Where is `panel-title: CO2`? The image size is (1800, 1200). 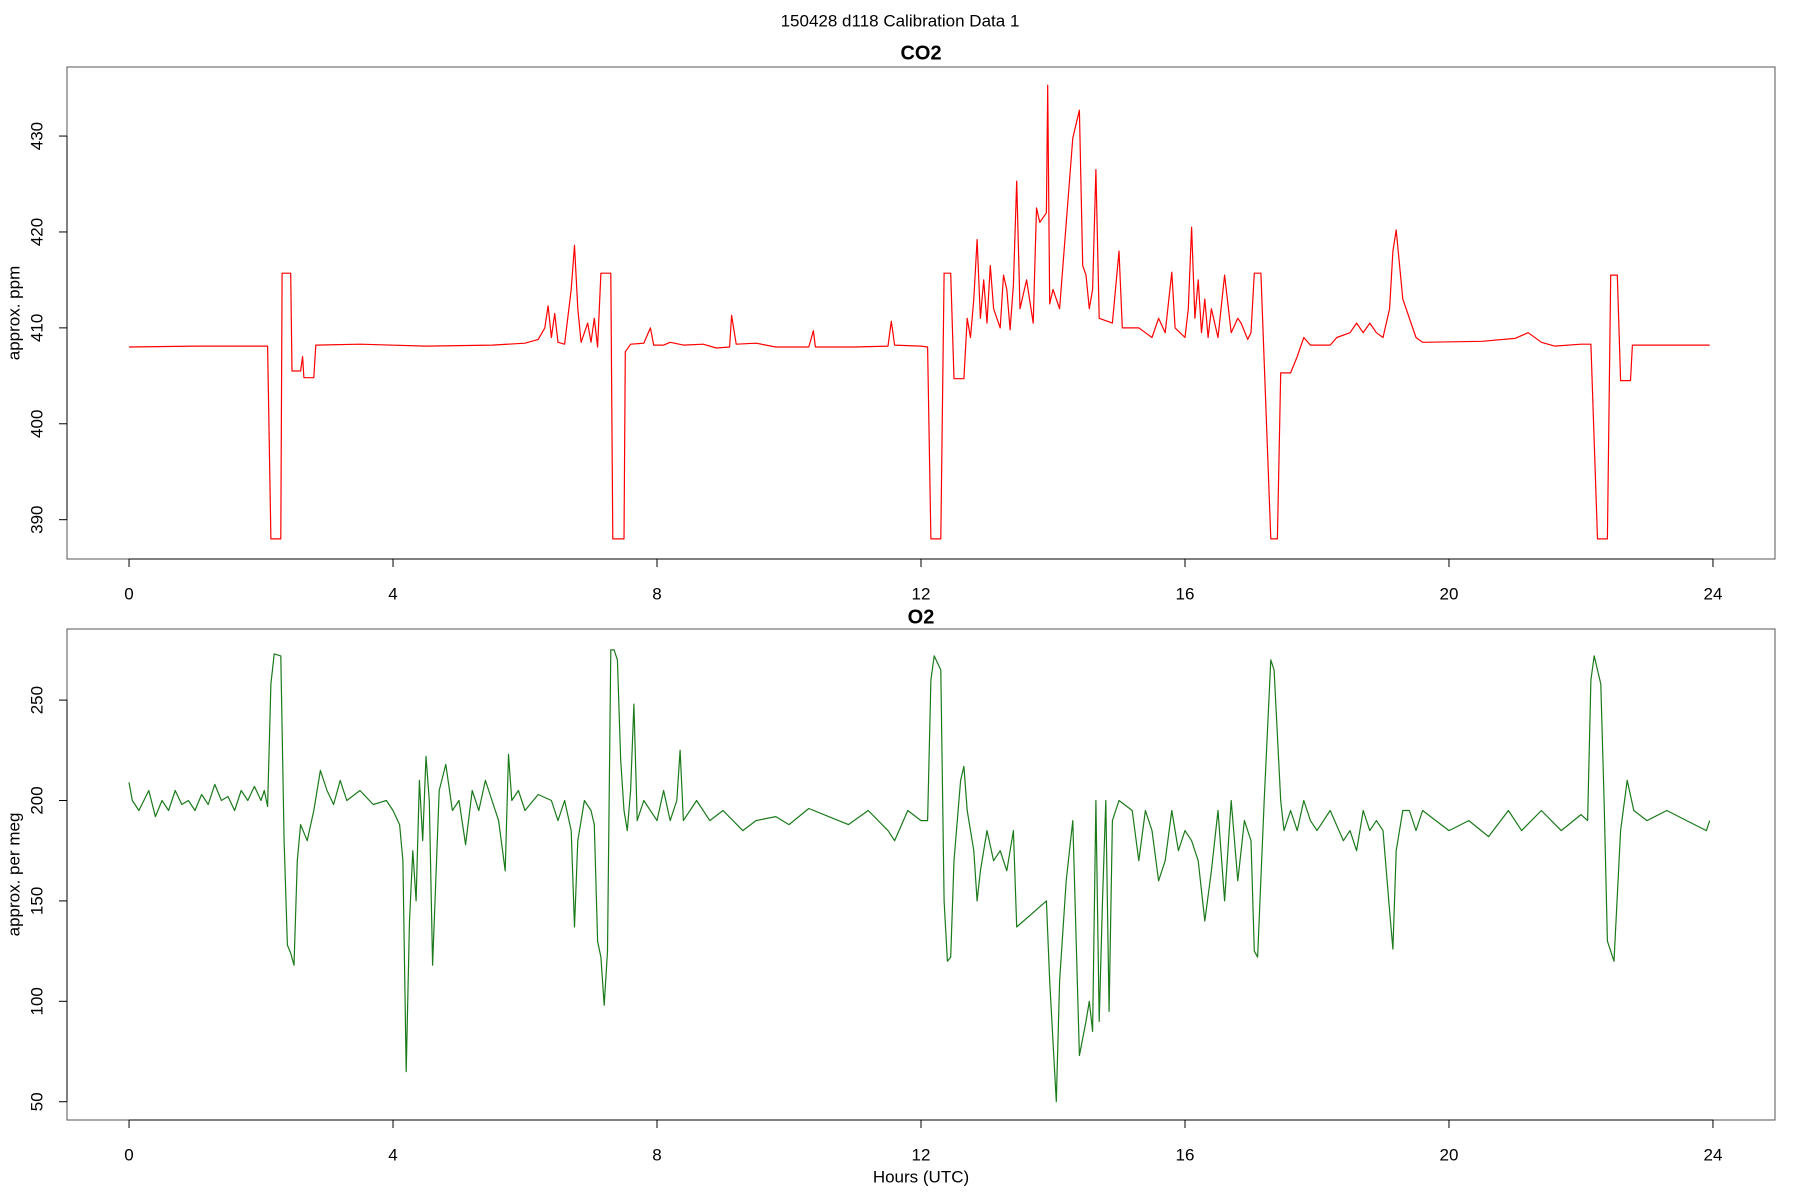
panel-title: CO2 is located at coordinates (920, 53).